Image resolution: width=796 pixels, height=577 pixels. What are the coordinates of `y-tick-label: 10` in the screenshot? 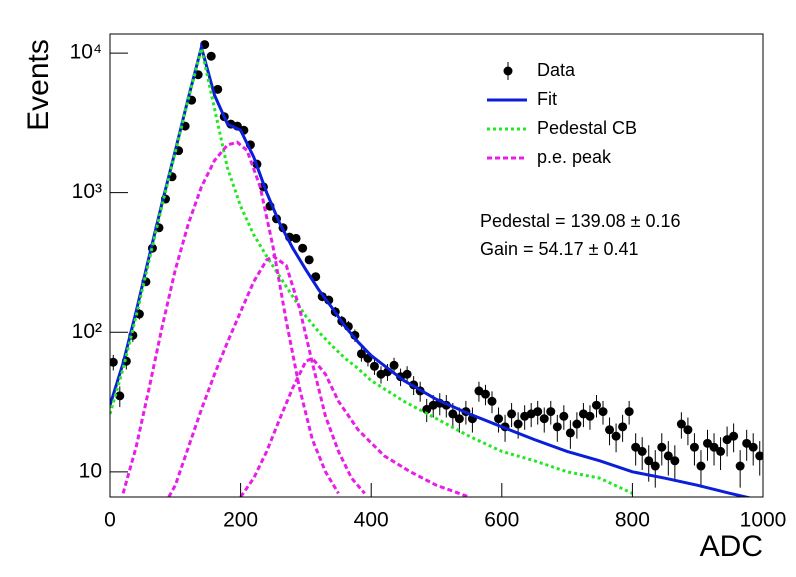 It's located at (90, 470).